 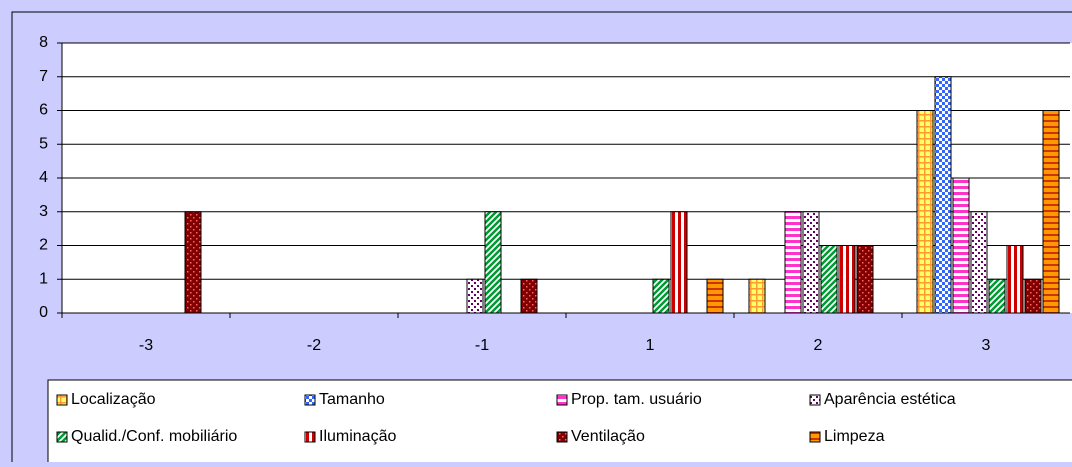 I want to click on x-tick-label: 1, so click(x=650, y=345).